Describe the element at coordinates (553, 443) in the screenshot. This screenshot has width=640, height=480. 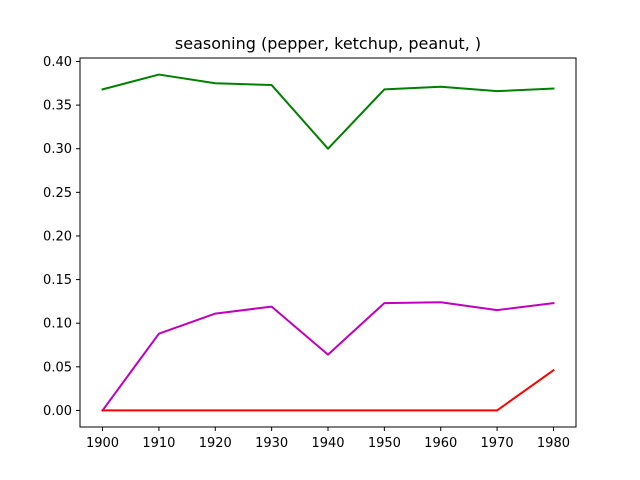
I see `x-tick-label: 1980` at that location.